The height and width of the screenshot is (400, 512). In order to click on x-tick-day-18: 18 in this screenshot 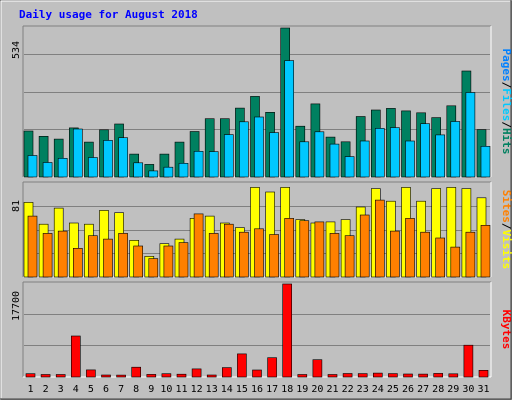, I will do `click(287, 389)`.